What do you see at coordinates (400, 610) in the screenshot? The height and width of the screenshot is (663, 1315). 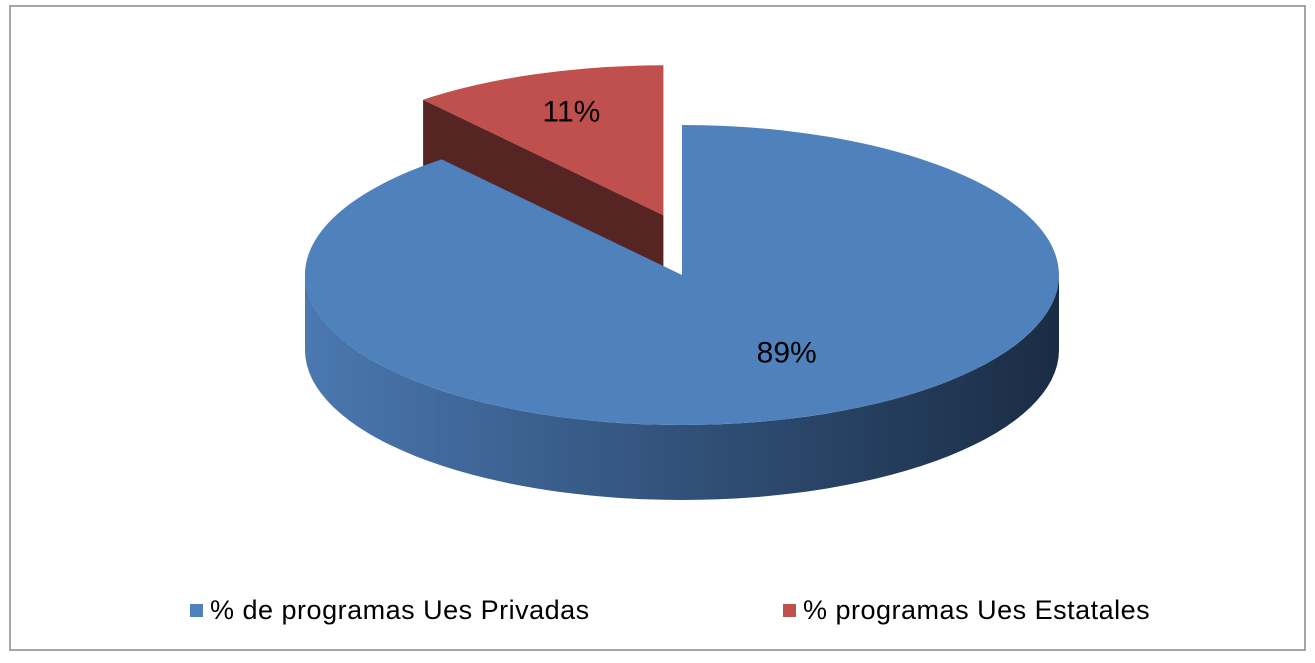 I see `legend-label: % de programas Ues Privadas` at bounding box center [400, 610].